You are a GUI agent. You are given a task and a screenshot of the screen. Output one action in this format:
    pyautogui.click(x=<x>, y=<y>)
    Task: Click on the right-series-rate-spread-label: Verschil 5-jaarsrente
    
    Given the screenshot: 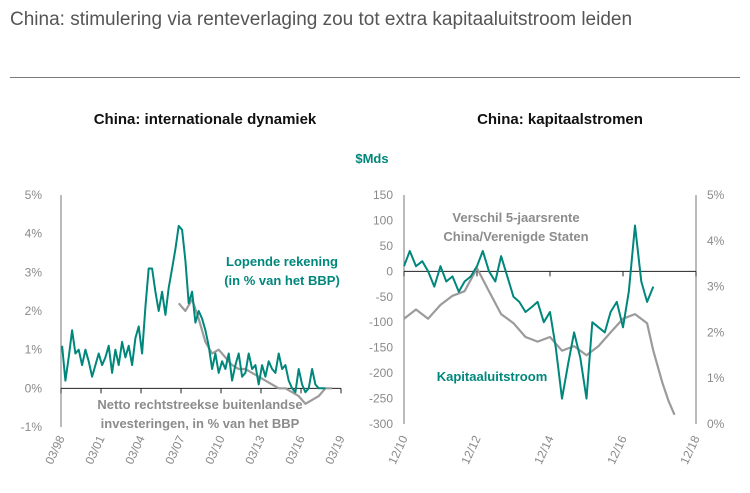 What is the action you would take?
    pyautogui.click(x=515, y=217)
    